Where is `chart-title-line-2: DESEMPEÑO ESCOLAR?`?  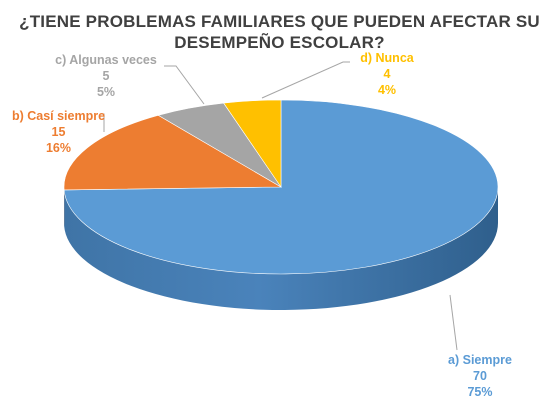
chart-title-line-2: DESEMPEÑO ESCOLAR? is located at coordinates (279, 42).